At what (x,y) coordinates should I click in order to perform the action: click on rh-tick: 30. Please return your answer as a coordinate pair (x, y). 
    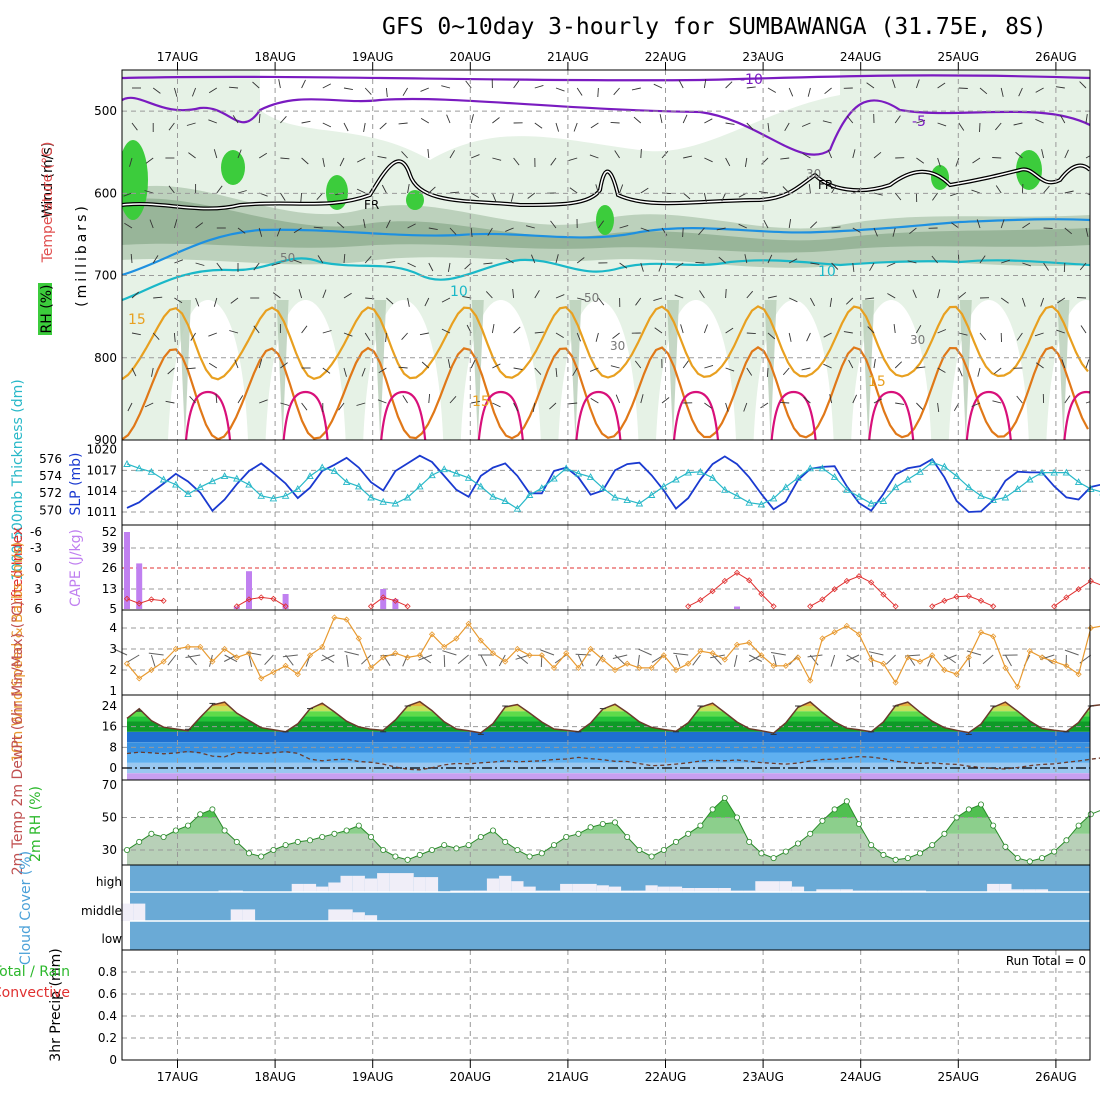
    Looking at the image, I should click on (109, 850).